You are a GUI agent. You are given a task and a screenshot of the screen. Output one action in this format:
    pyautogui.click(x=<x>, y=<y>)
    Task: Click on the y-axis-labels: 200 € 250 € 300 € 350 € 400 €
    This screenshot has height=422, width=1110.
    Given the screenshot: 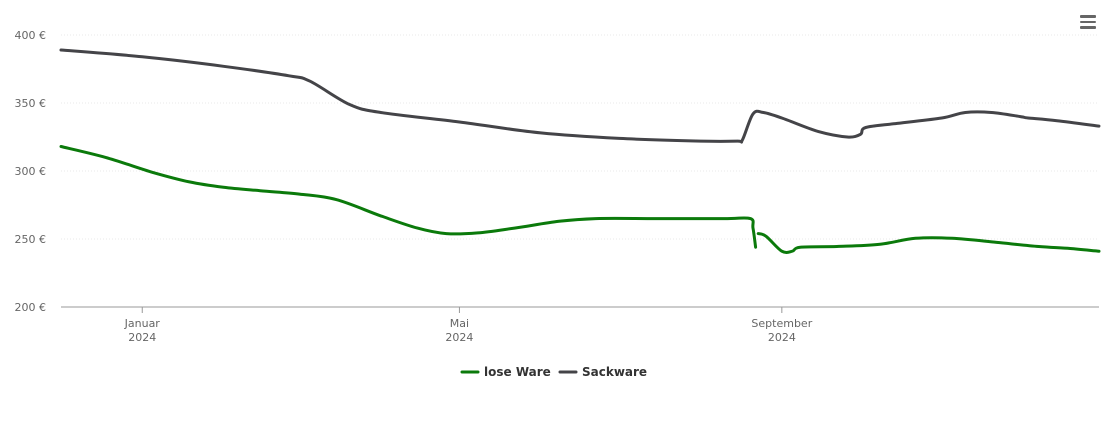 What is the action you would take?
    pyautogui.click(x=31, y=171)
    